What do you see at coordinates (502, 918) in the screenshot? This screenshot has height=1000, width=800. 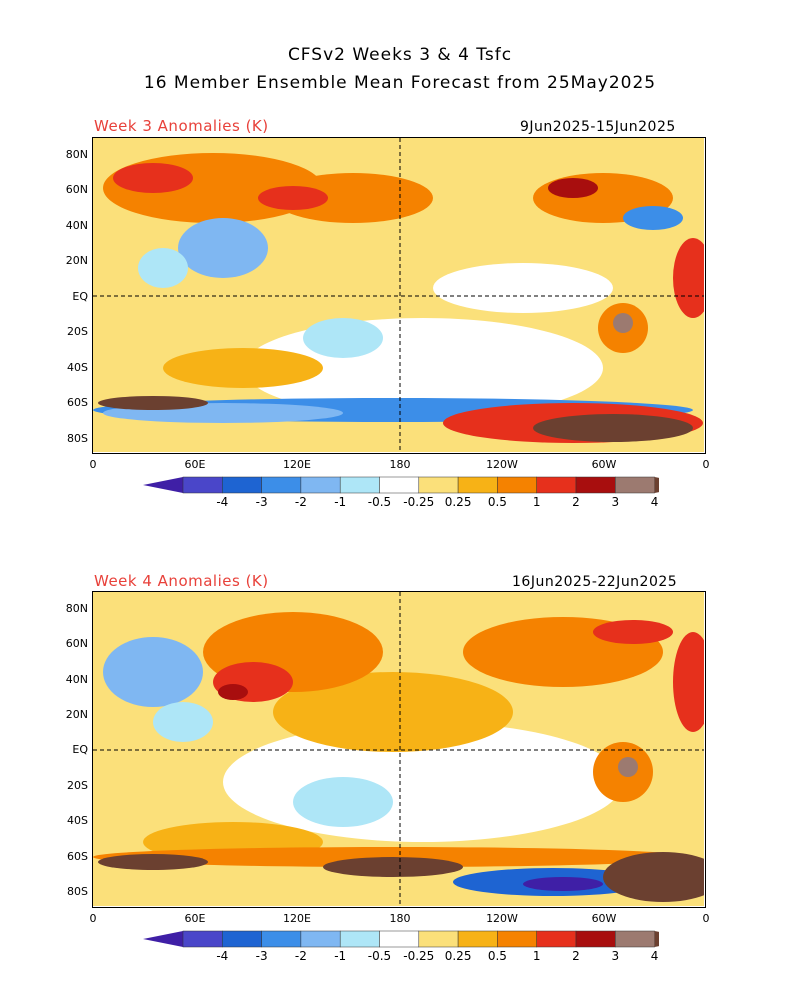 I see `week4-lon-label: 120W` at bounding box center [502, 918].